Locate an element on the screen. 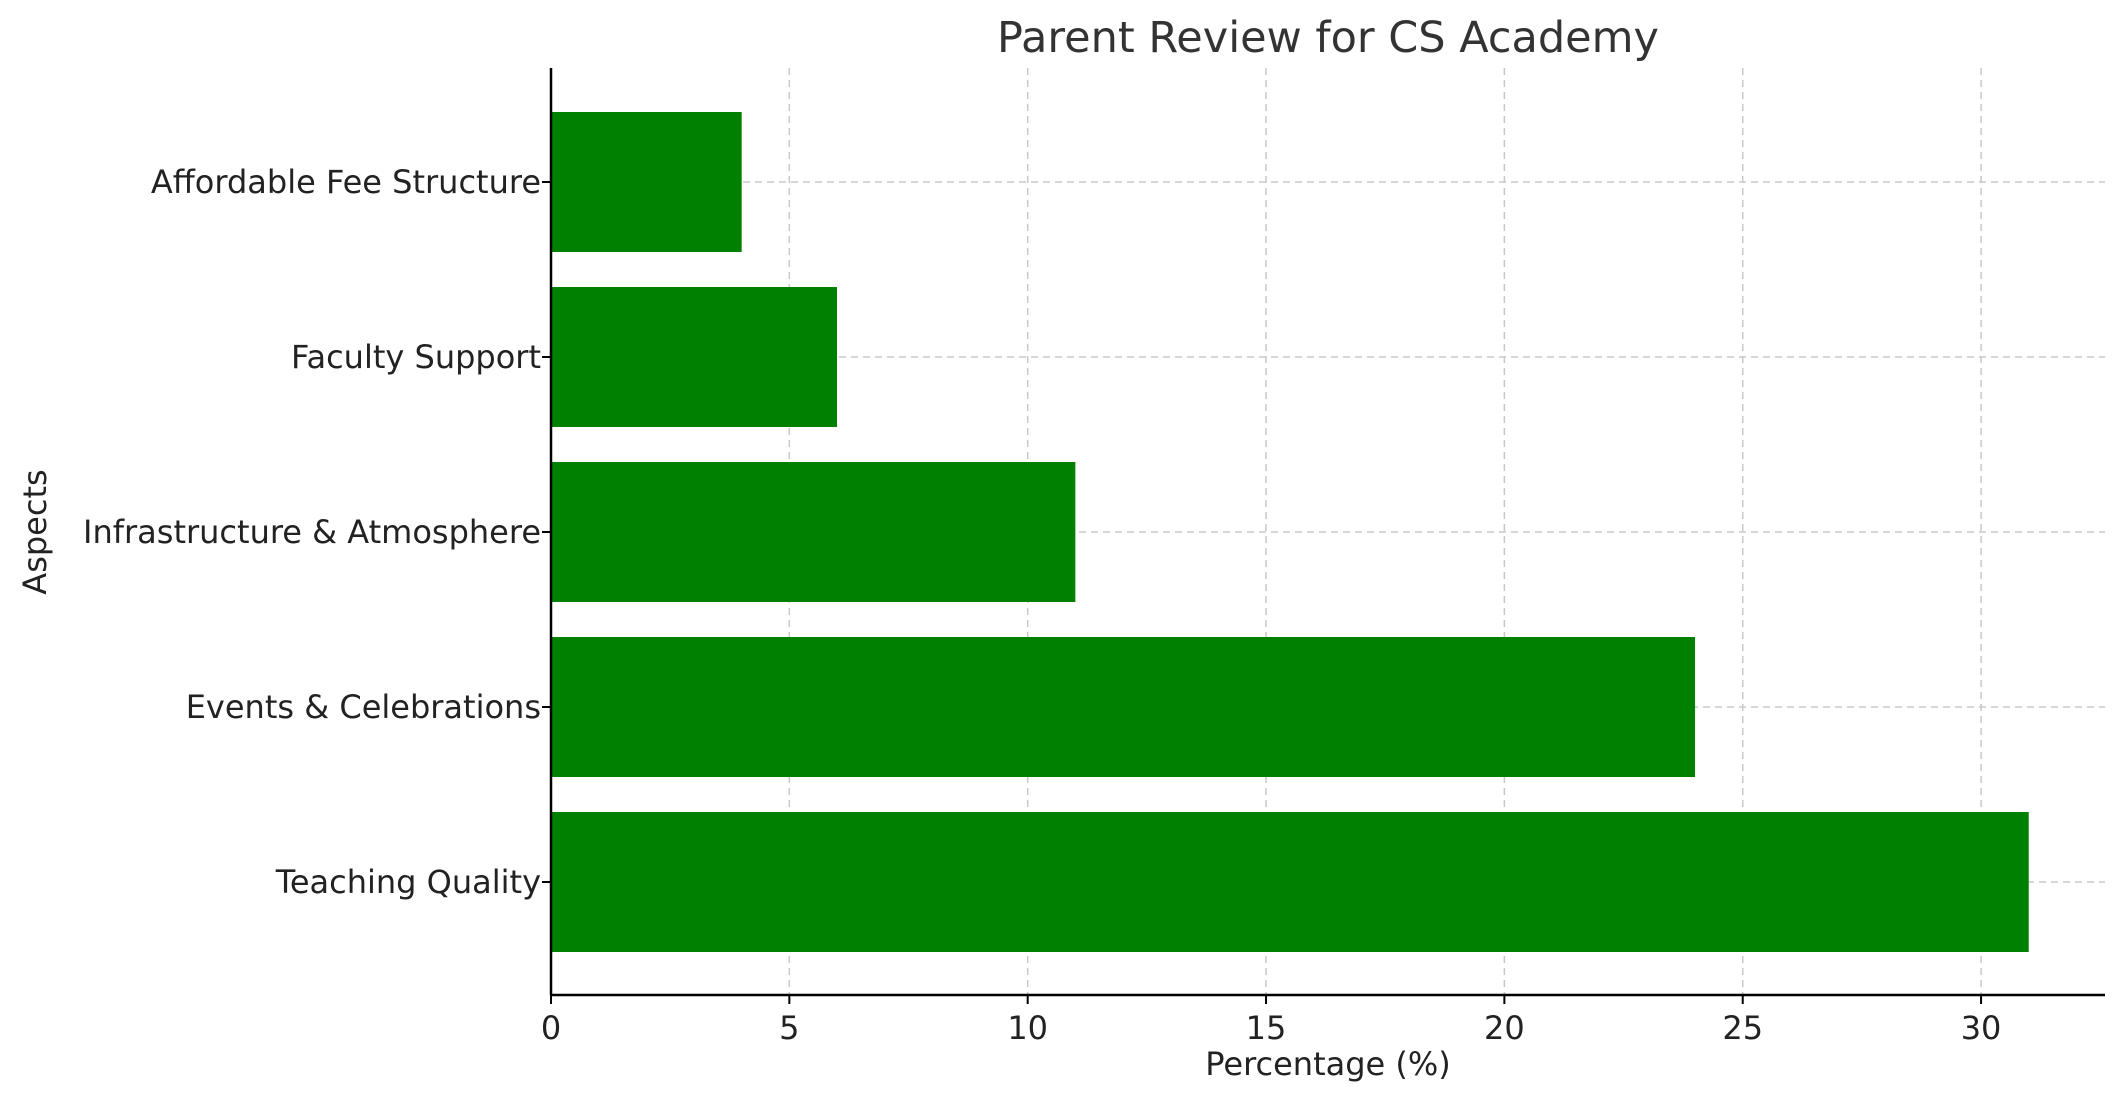  x-tick-label: 15 is located at coordinates (1266, 1028).